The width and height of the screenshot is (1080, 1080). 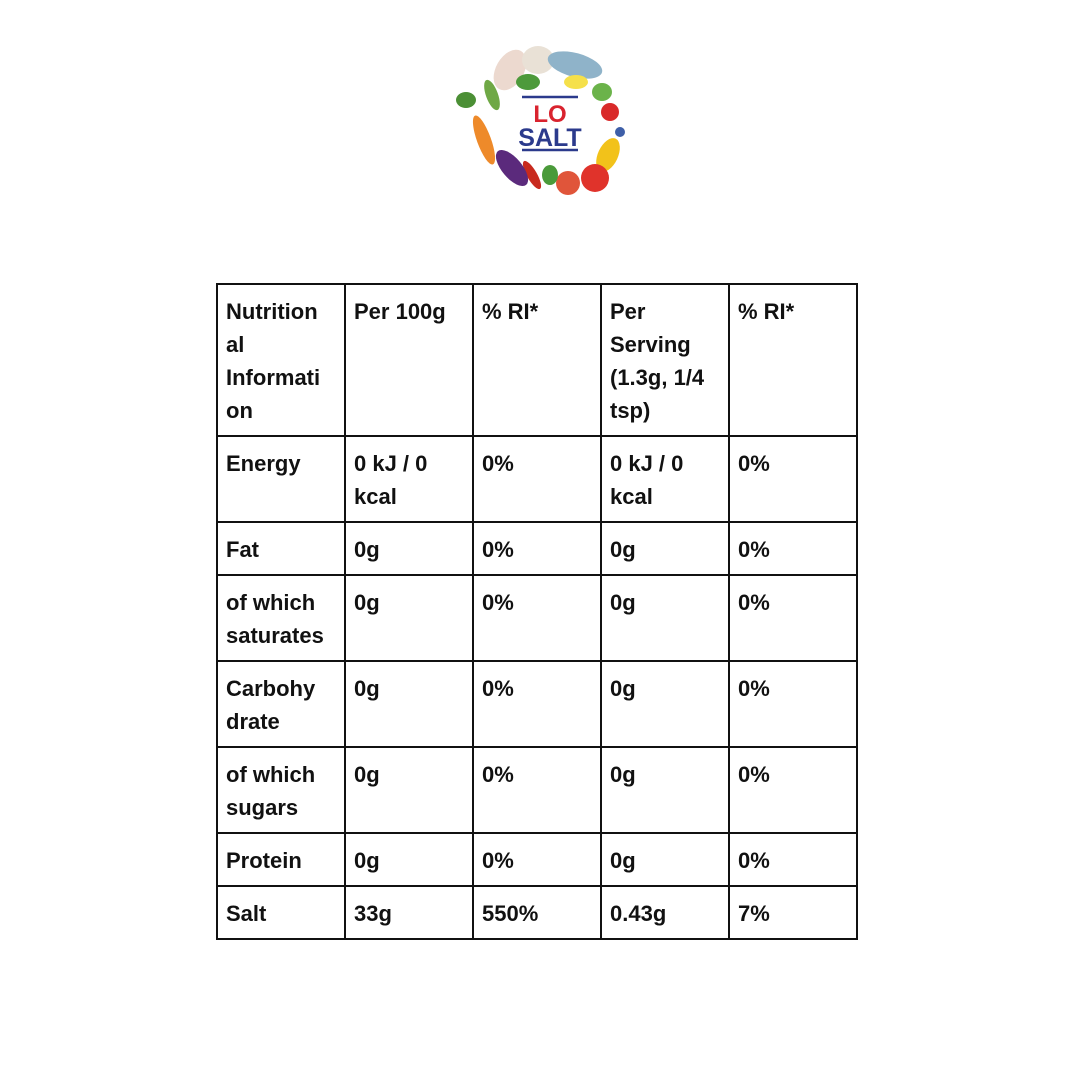 What do you see at coordinates (281, 618) in the screenshot?
I see `table-cell: of which saturates` at bounding box center [281, 618].